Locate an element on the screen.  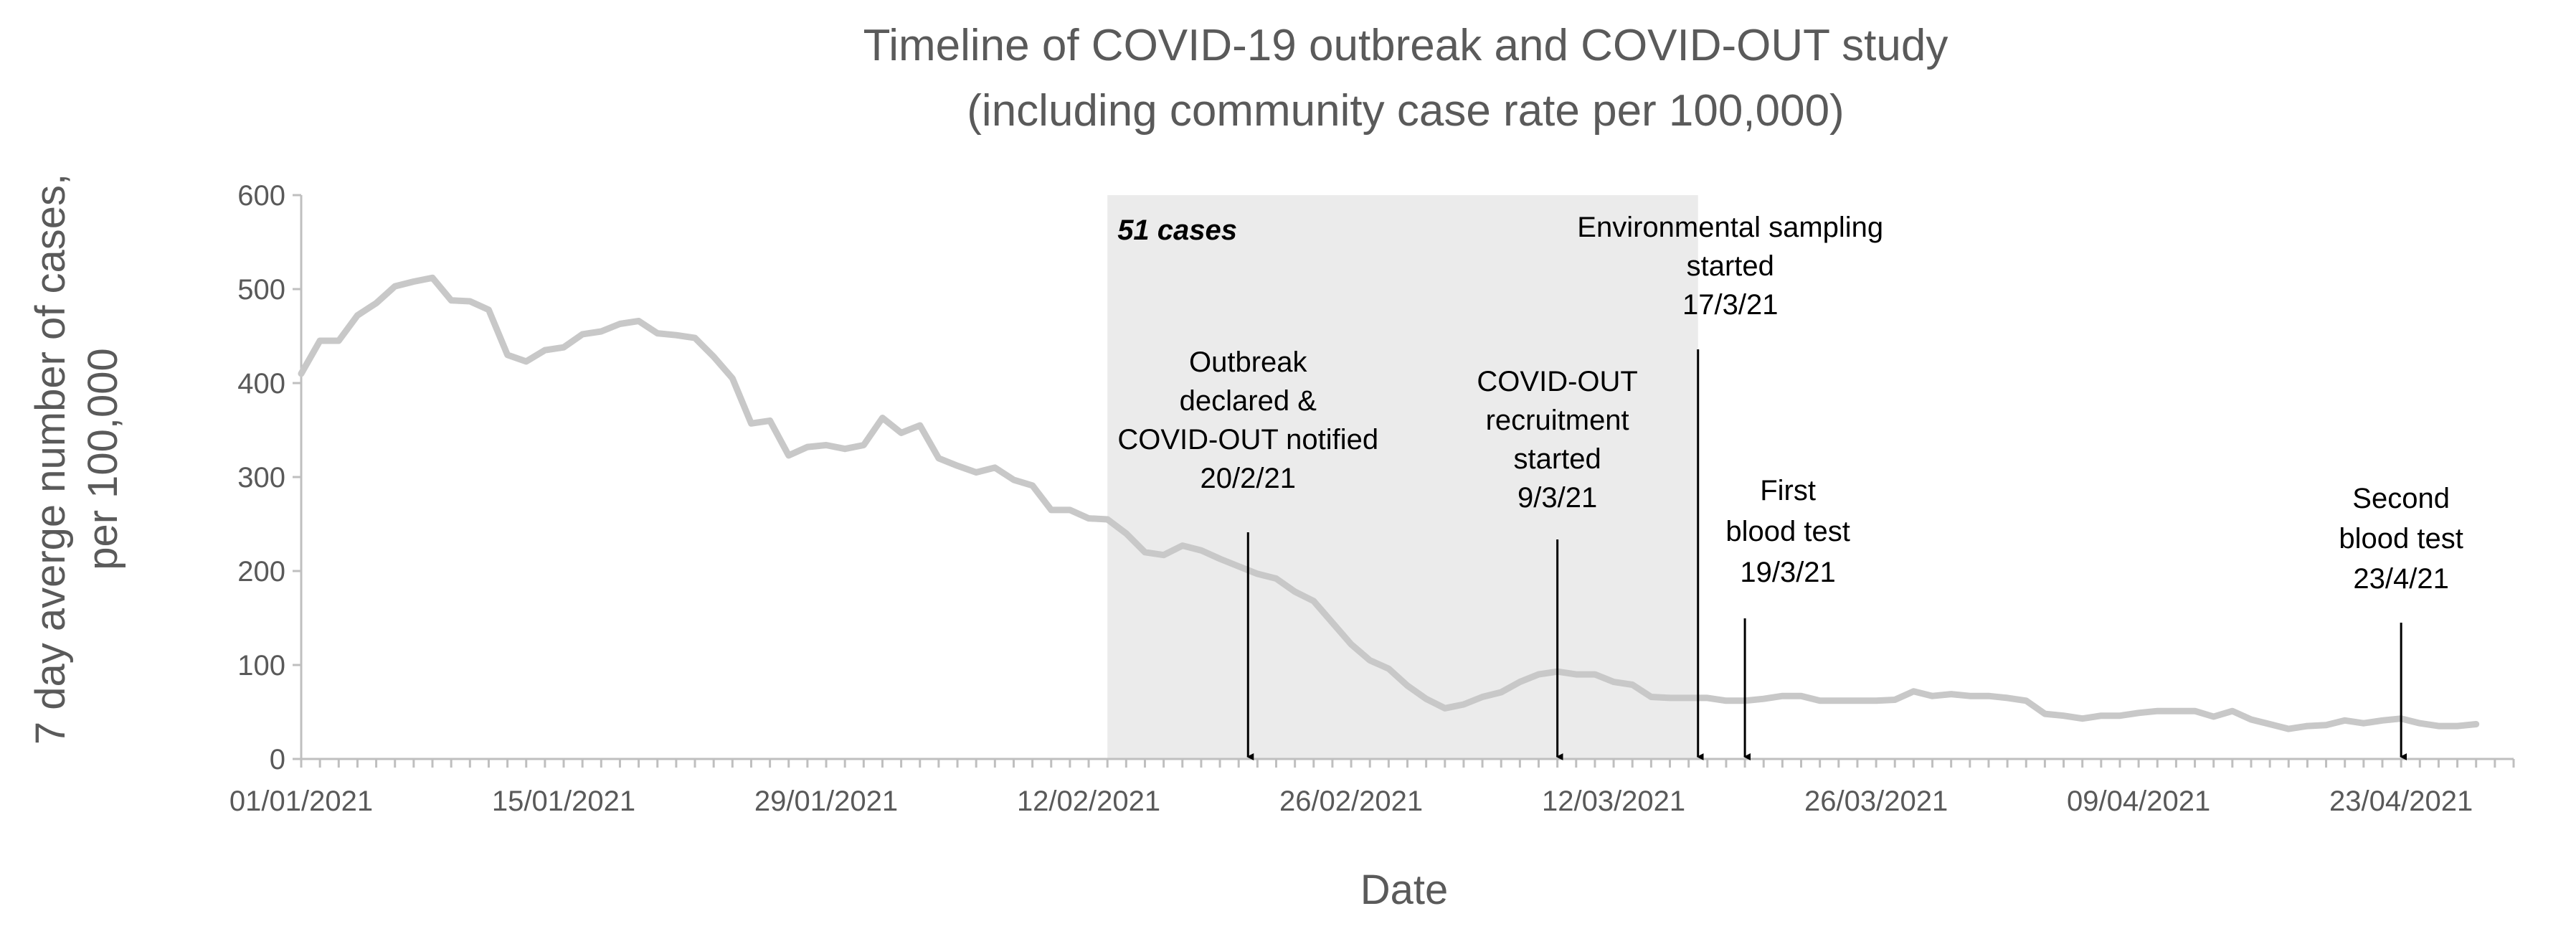
x-tick-label: 29/01/2021 is located at coordinates (826, 801).